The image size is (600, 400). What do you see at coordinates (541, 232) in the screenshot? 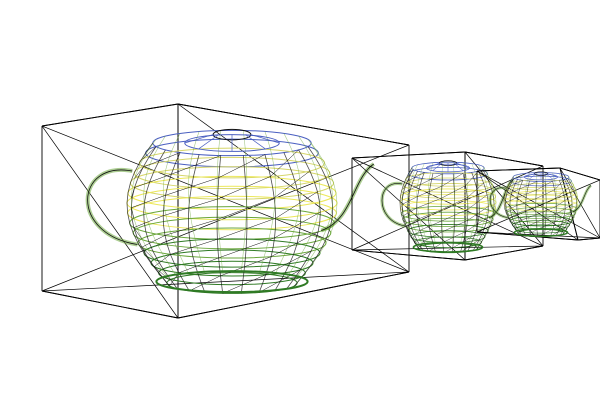
I see `teapot-base` at bounding box center [541, 232].